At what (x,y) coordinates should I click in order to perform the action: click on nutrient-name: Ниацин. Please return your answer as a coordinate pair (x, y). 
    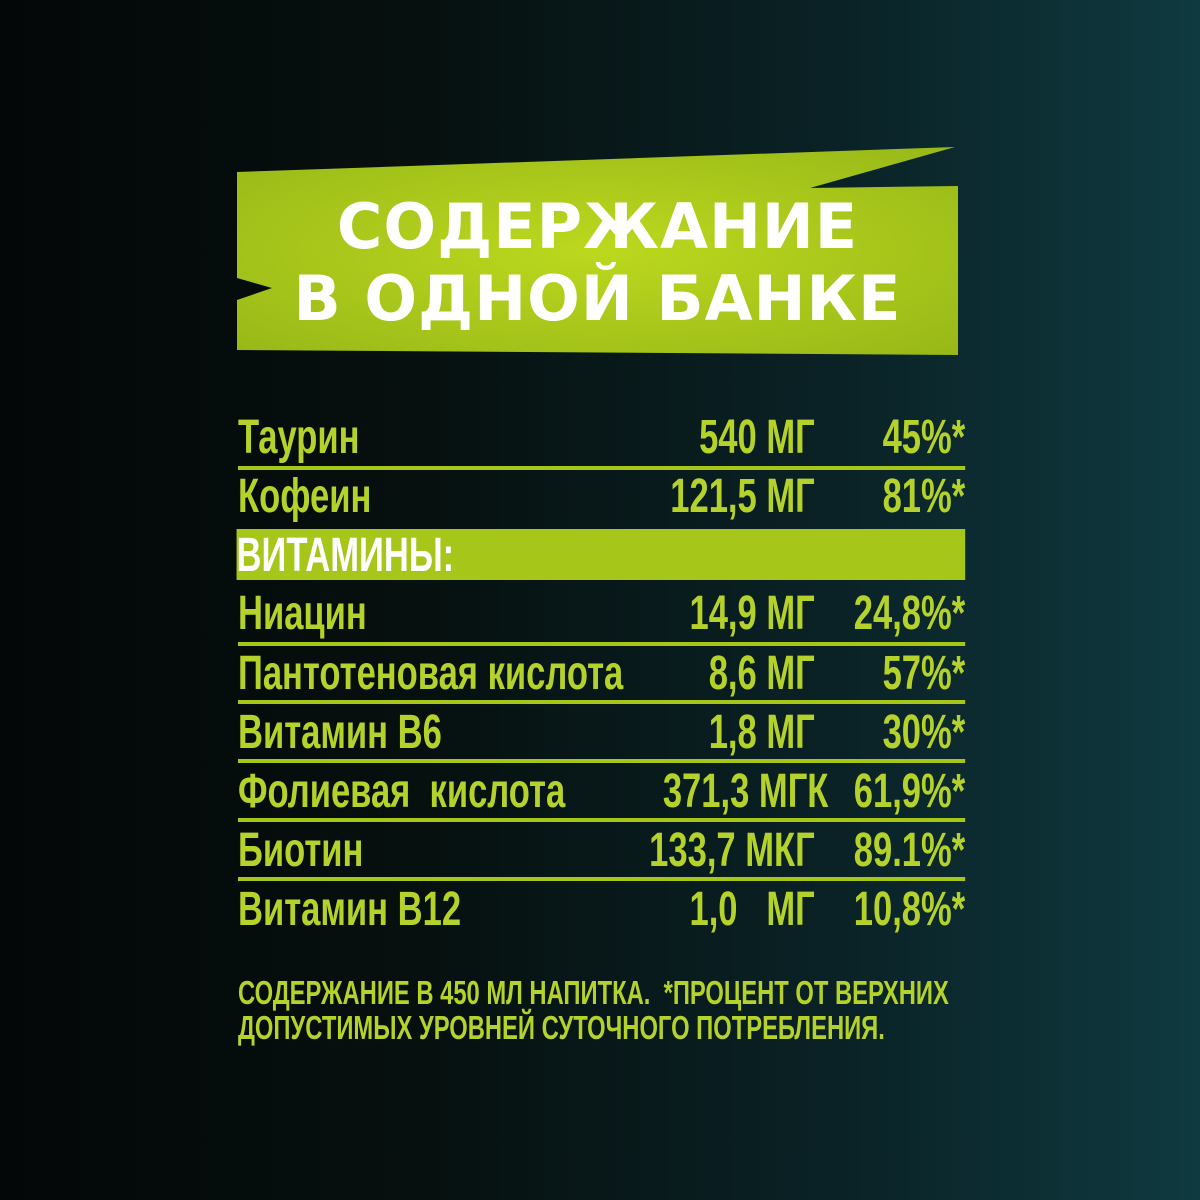
    Looking at the image, I should click on (302, 613).